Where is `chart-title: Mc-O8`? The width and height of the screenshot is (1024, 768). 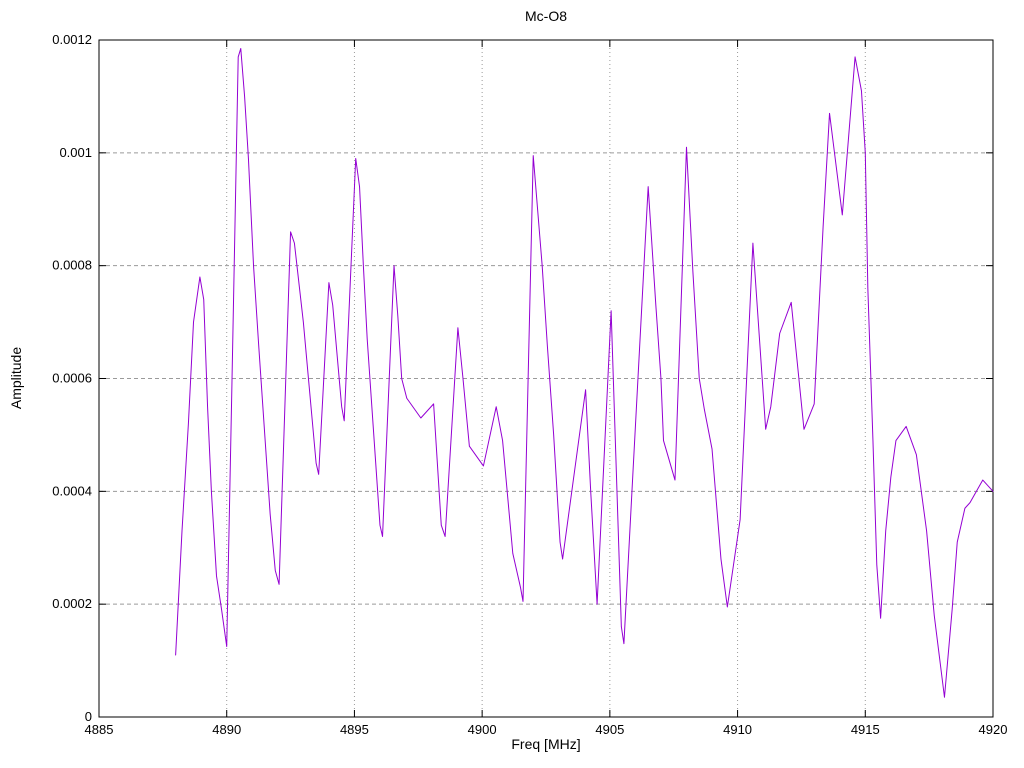 chart-title: Mc-O8 is located at coordinates (546, 16).